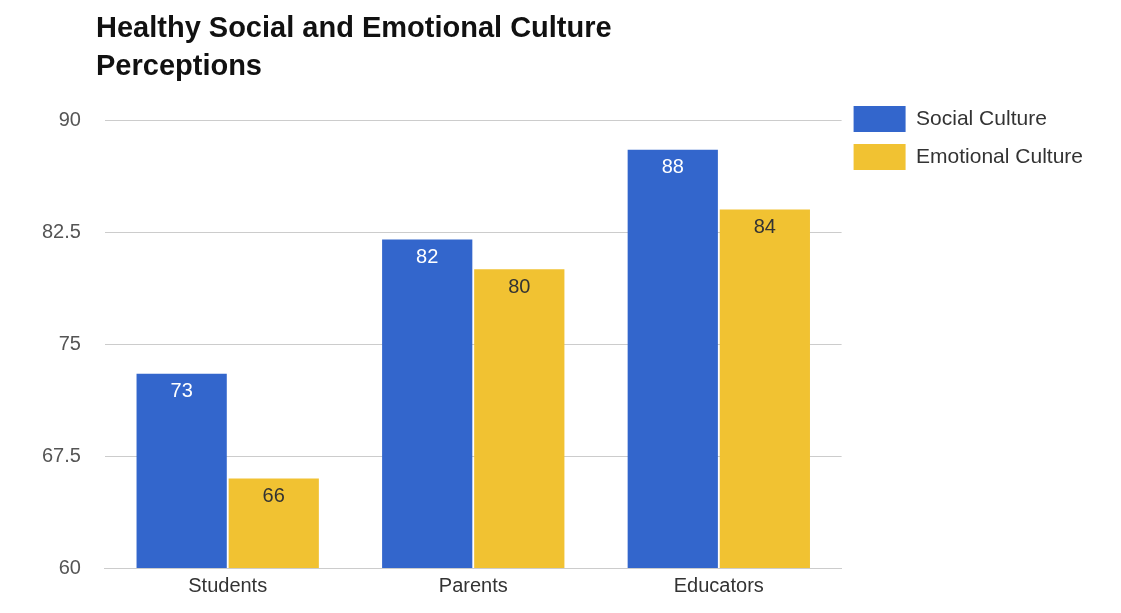 This screenshot has height=613, width=1121. I want to click on y-tick-label: 67.5, so click(61, 454).